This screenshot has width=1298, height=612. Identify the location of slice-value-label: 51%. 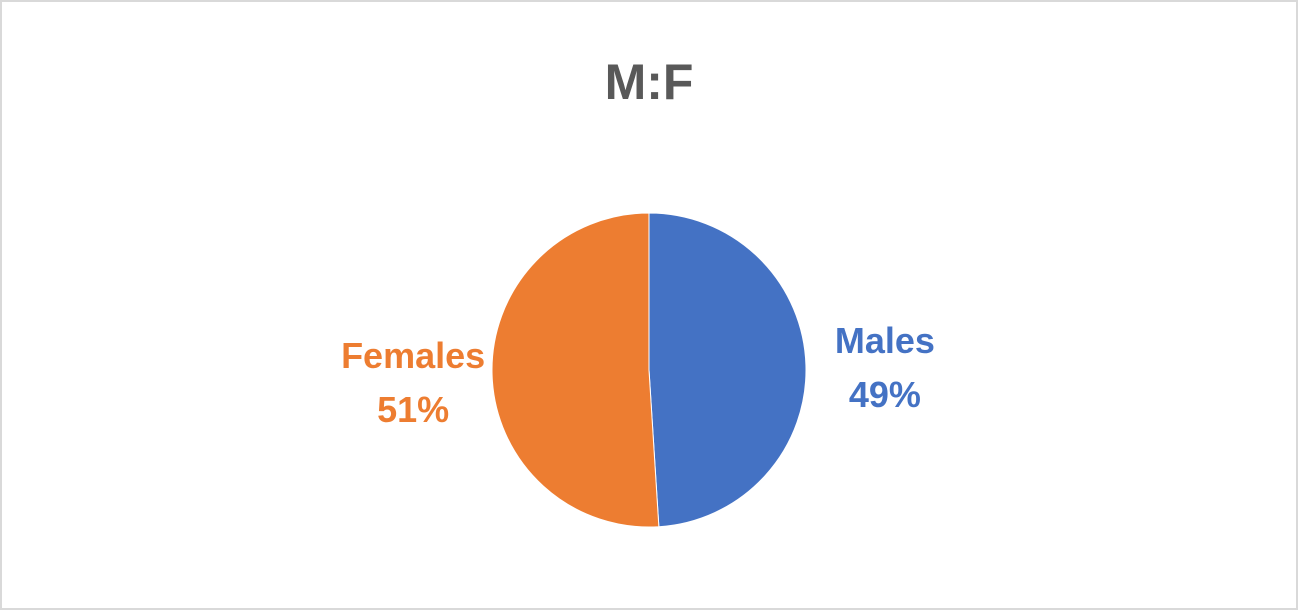
(413, 409).